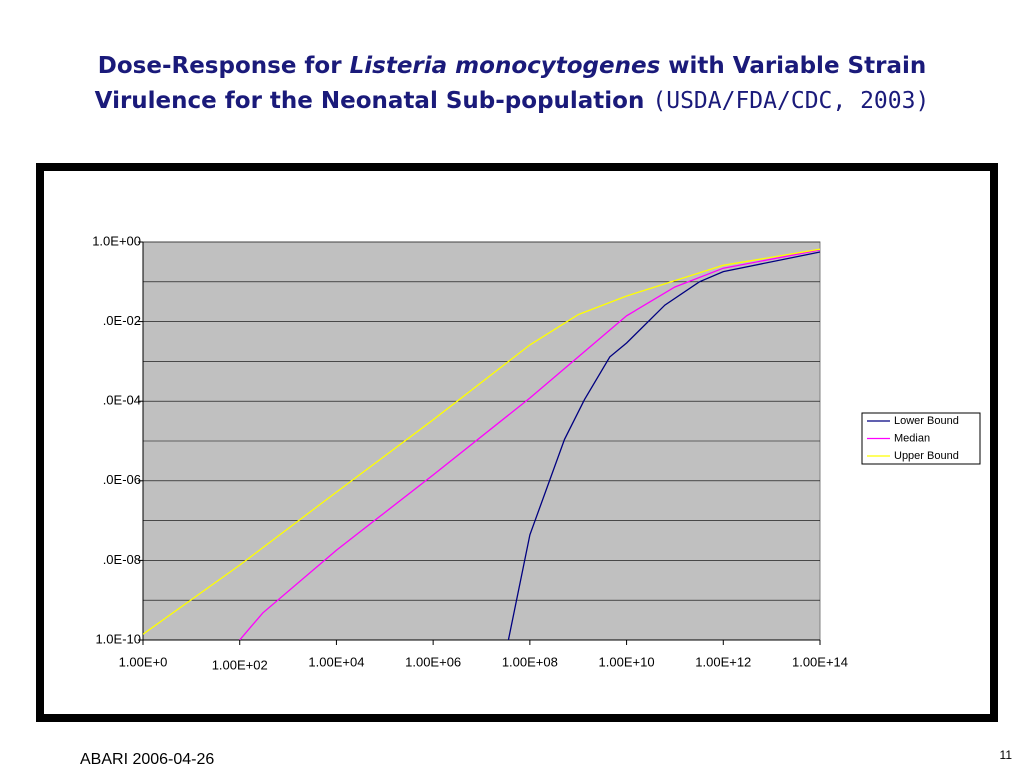 The width and height of the screenshot is (1024, 773). I want to click on x-tick-label: 1.00E+10, so click(627, 661).